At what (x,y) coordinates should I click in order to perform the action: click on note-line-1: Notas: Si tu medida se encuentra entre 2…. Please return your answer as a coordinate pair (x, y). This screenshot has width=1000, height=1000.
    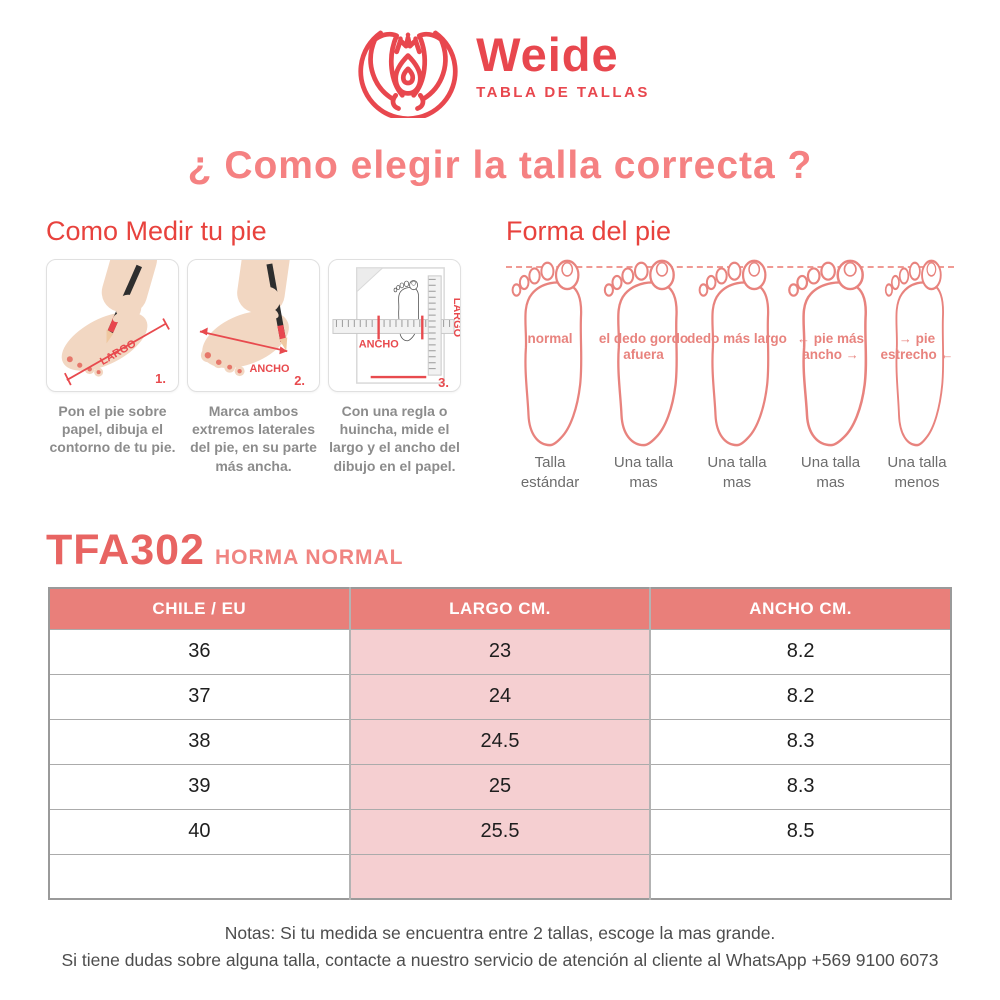
    Looking at the image, I should click on (500, 933).